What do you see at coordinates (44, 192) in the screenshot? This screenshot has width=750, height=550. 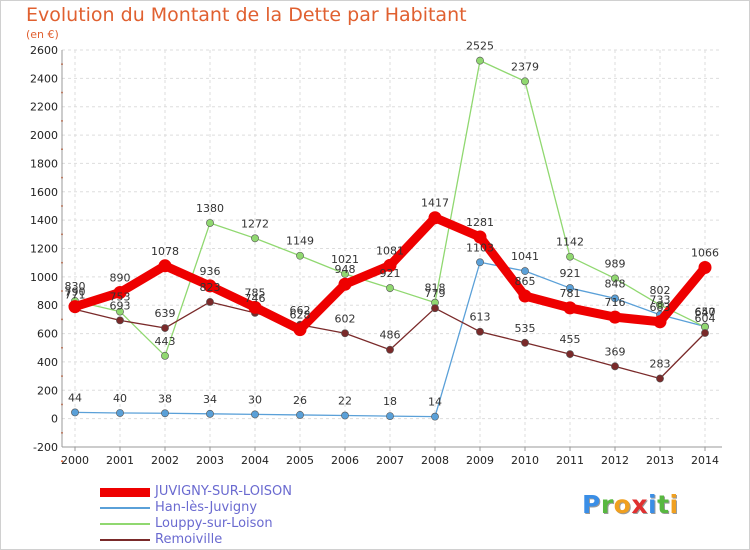 I see `y-tick-label: 1600` at bounding box center [44, 192].